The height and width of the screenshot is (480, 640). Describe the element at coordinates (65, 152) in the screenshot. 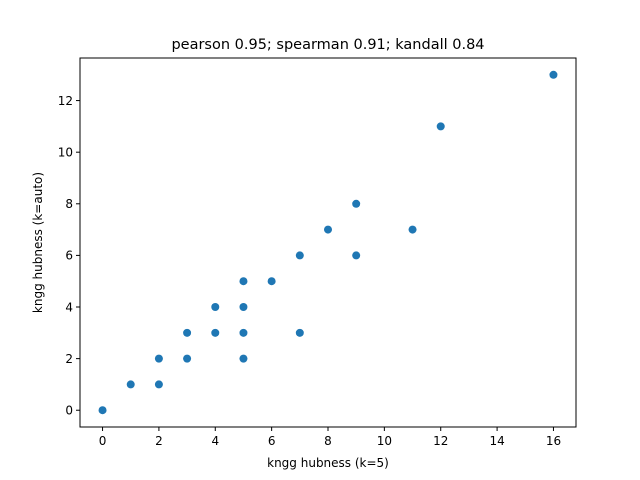

I see `y-tick-label: 10` at that location.